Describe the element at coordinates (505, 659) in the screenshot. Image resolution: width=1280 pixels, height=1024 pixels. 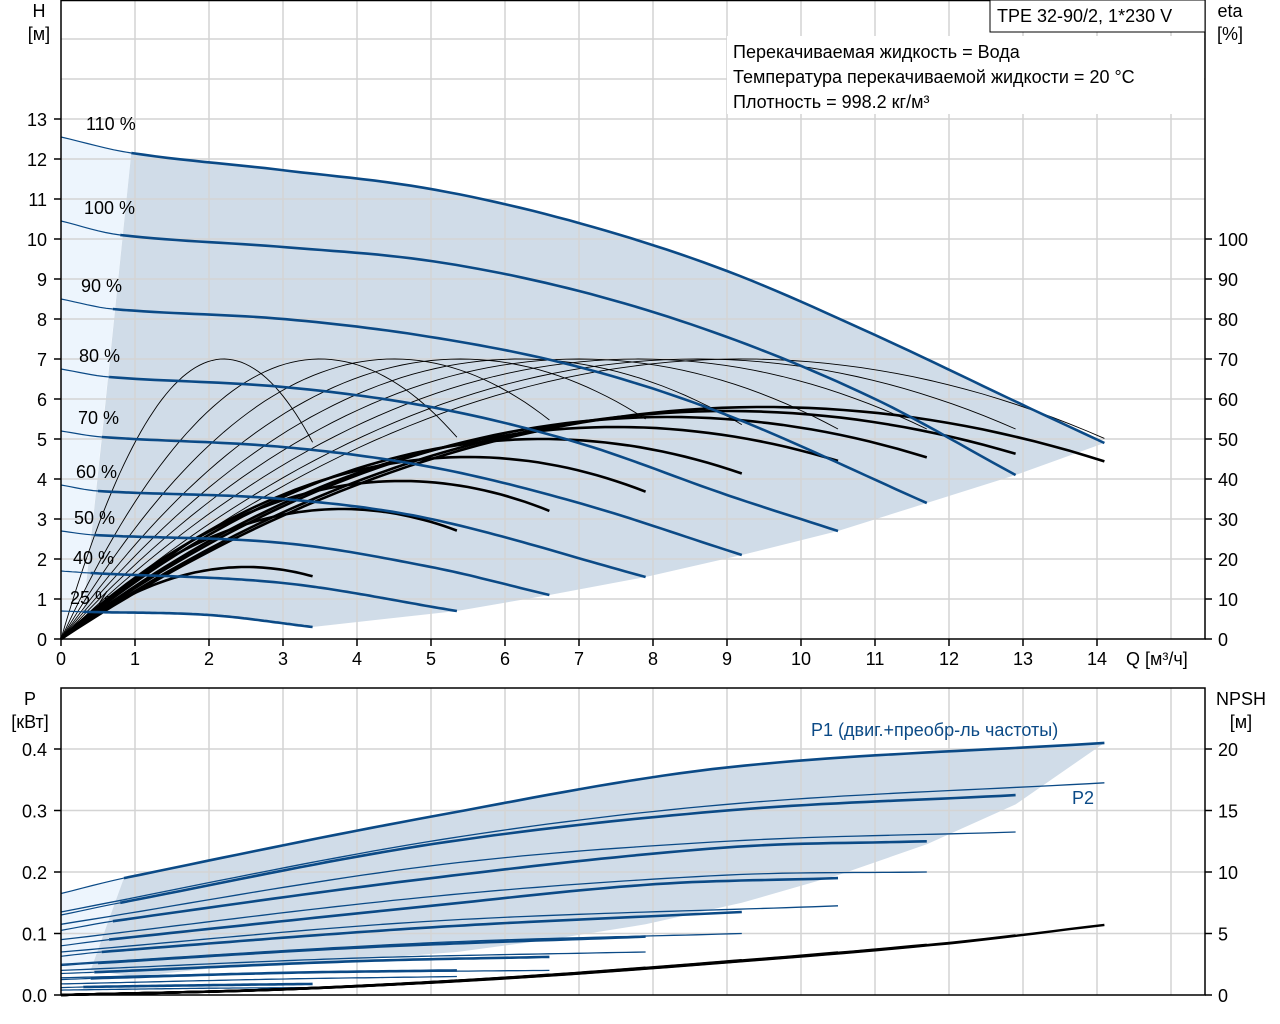
I see `x-tick-label: 6` at that location.